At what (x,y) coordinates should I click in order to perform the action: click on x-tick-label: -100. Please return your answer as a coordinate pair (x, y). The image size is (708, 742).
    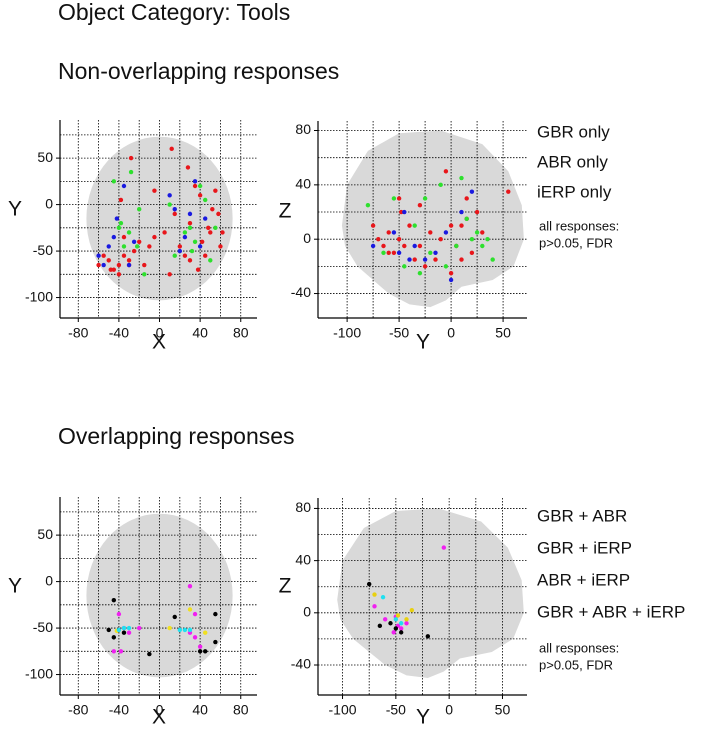
    Looking at the image, I should click on (343, 710).